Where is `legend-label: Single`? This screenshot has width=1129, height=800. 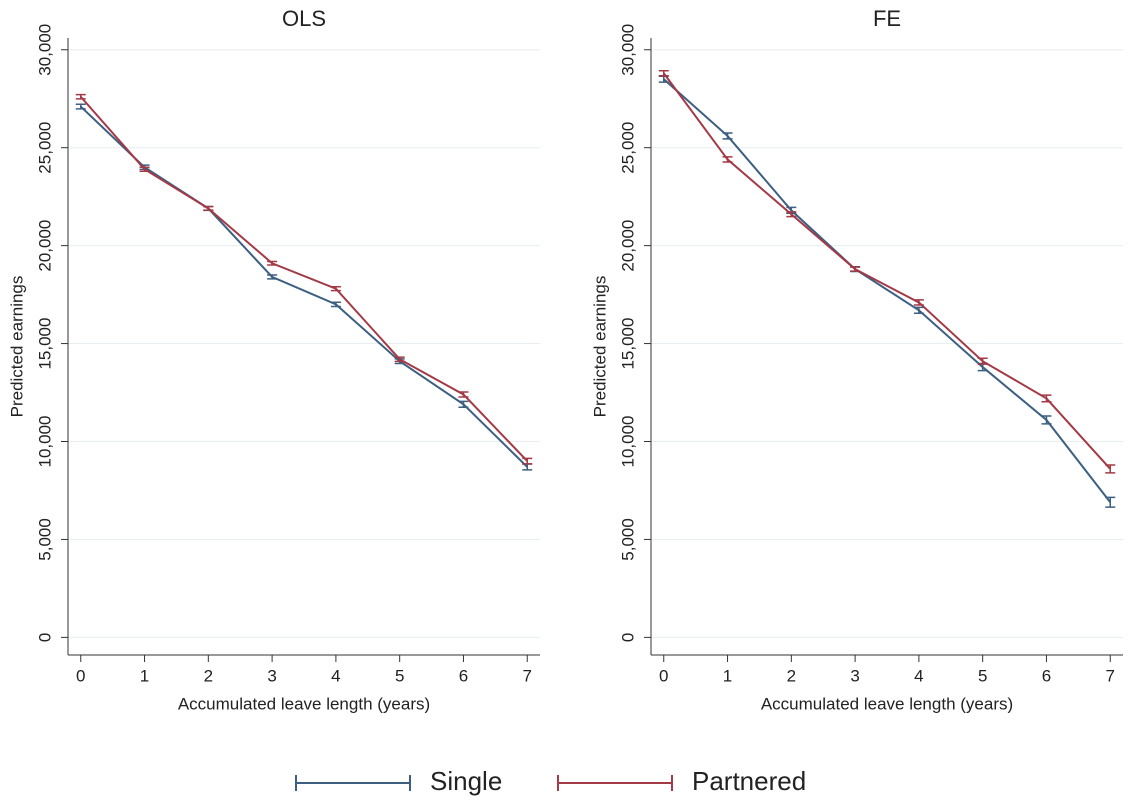
legend-label: Single is located at coordinates (466, 781).